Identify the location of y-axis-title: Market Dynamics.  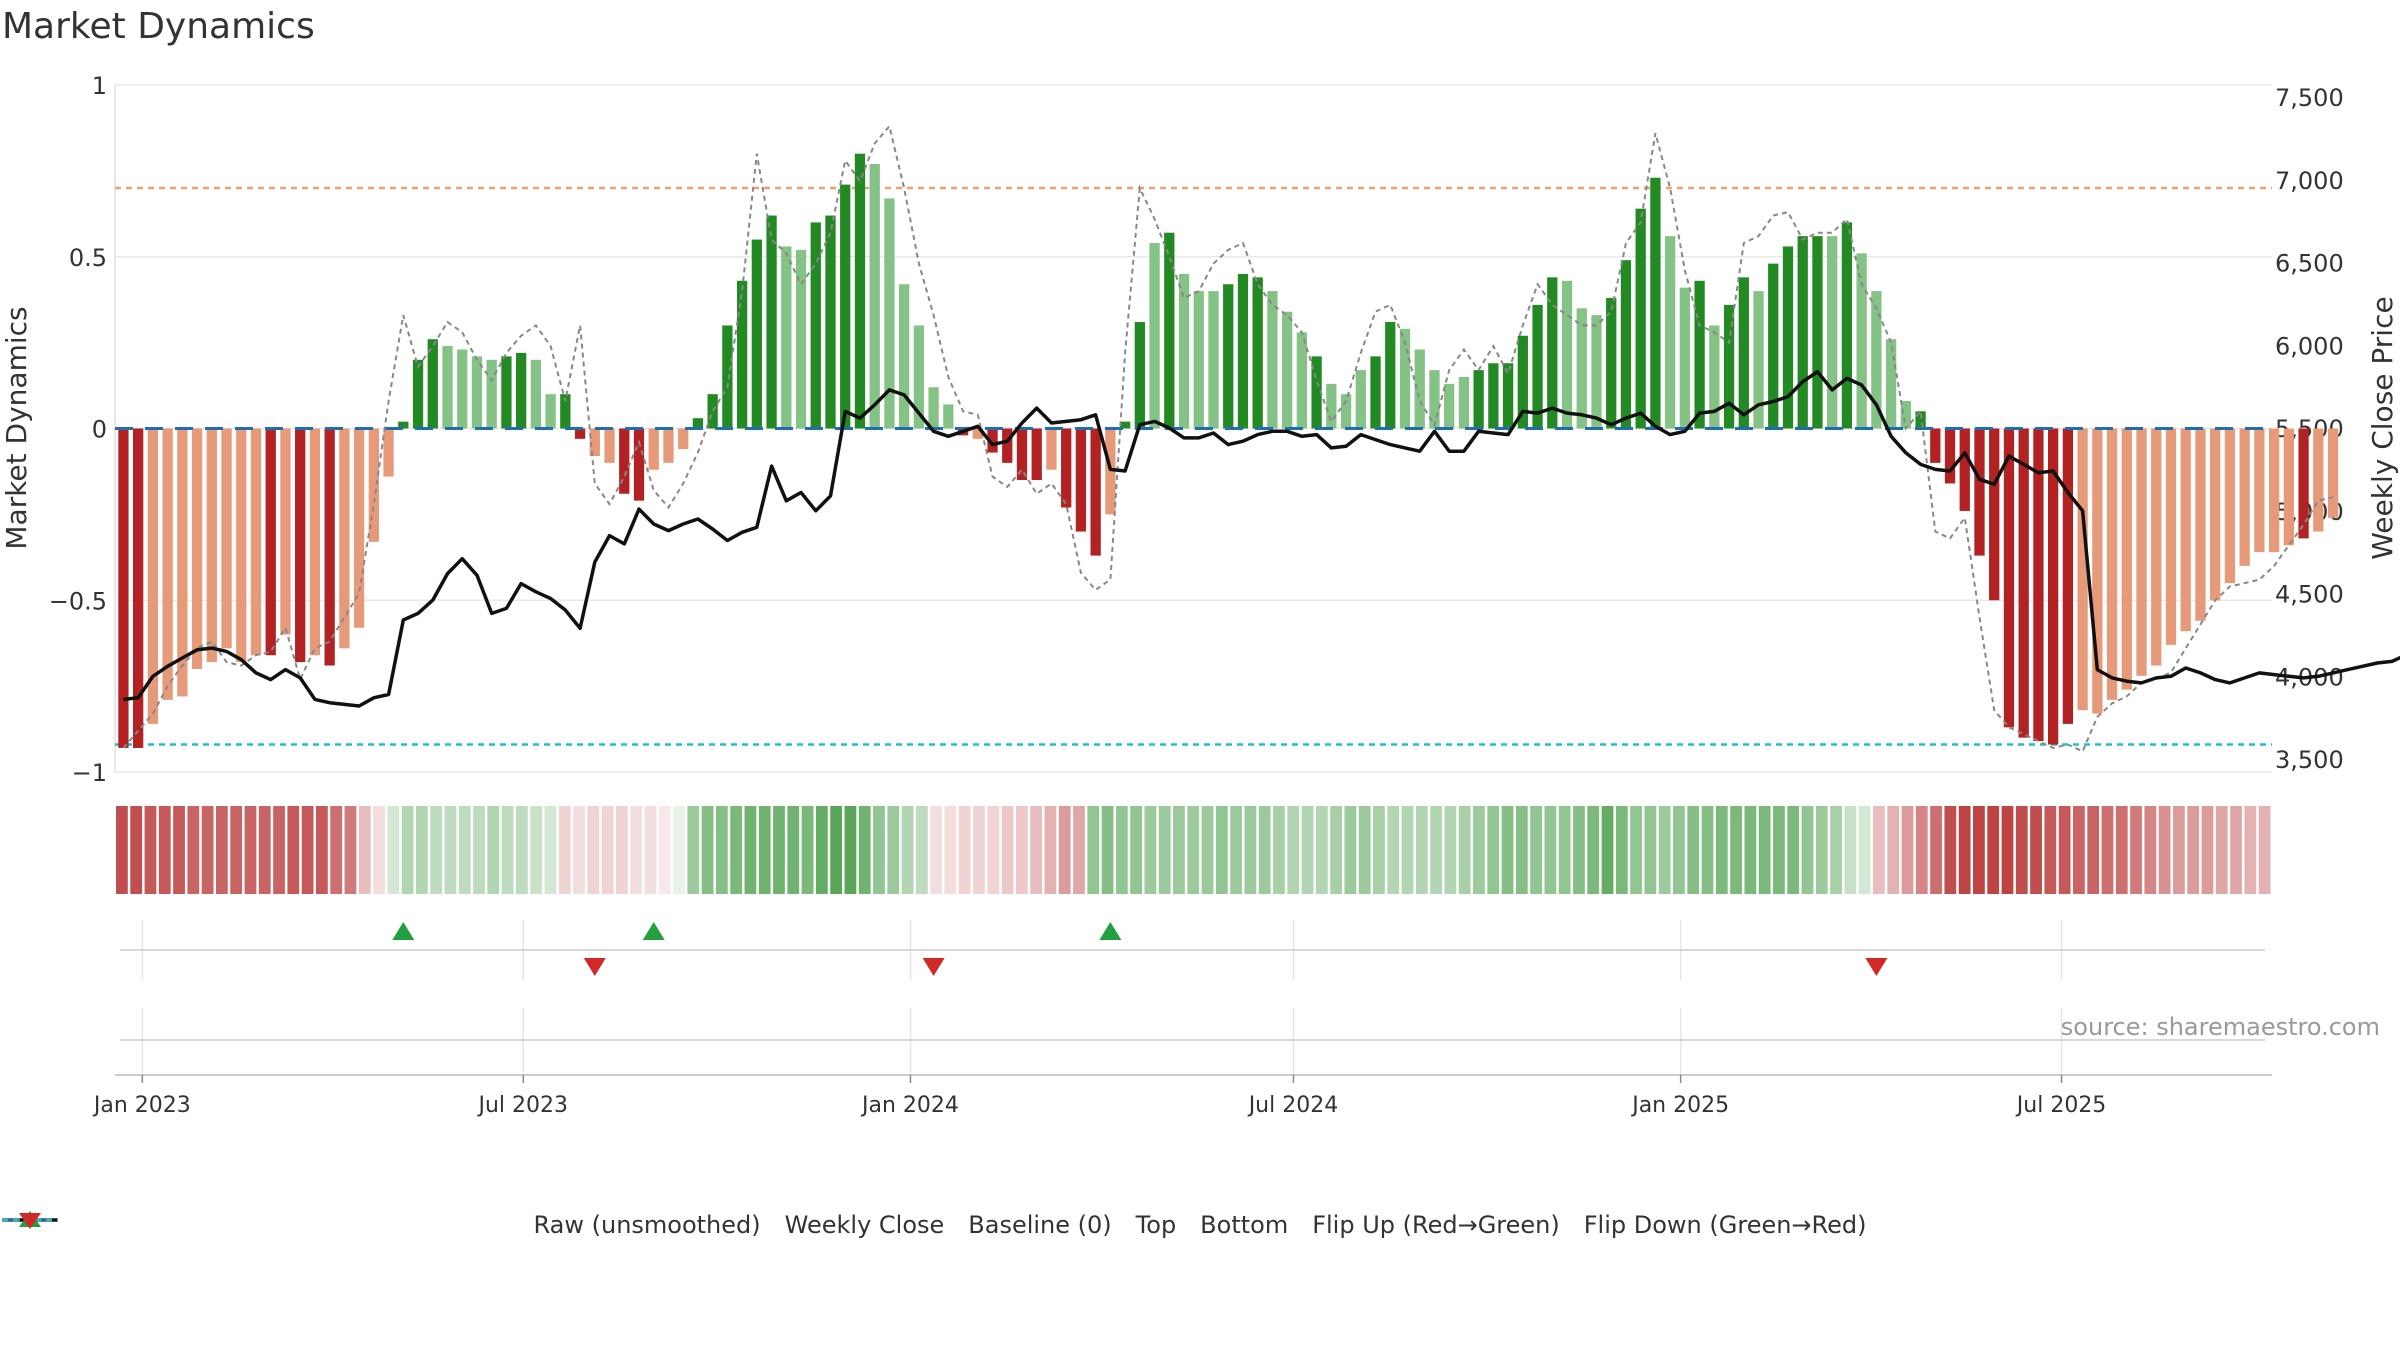
(16, 427).